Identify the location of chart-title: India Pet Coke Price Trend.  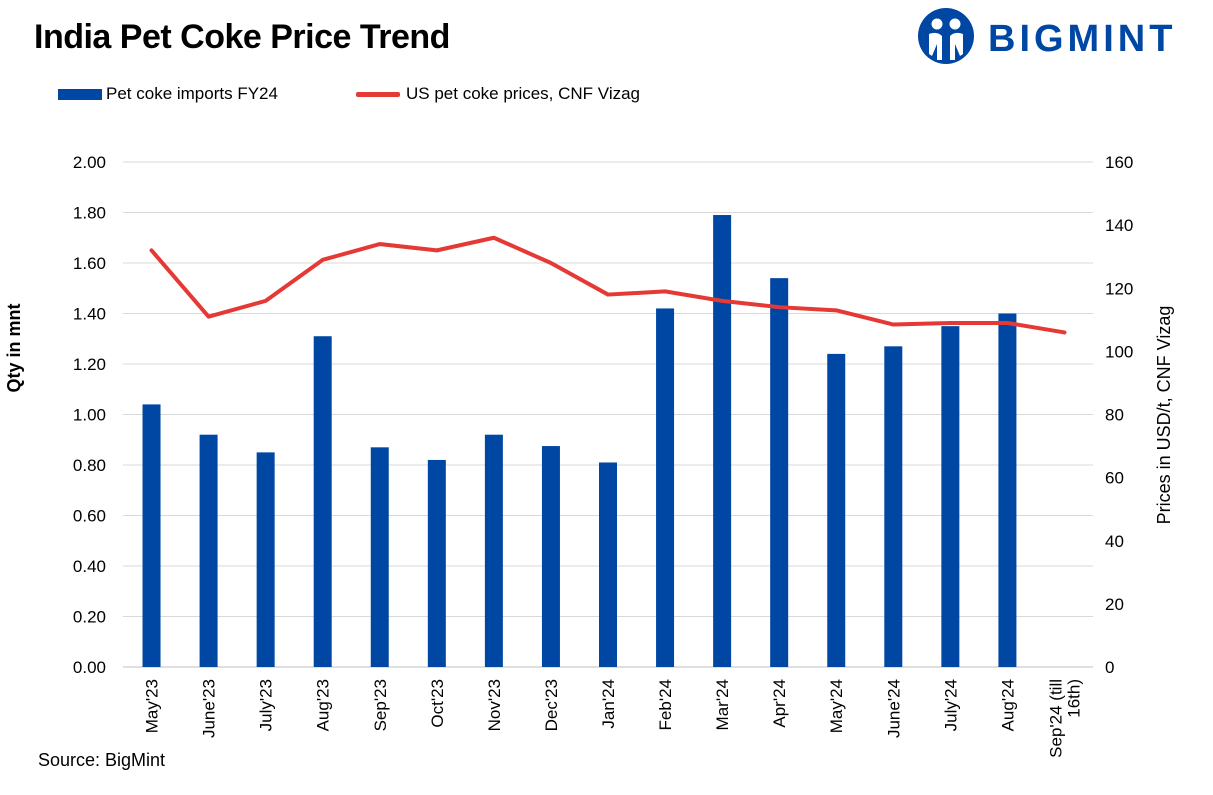
(242, 37).